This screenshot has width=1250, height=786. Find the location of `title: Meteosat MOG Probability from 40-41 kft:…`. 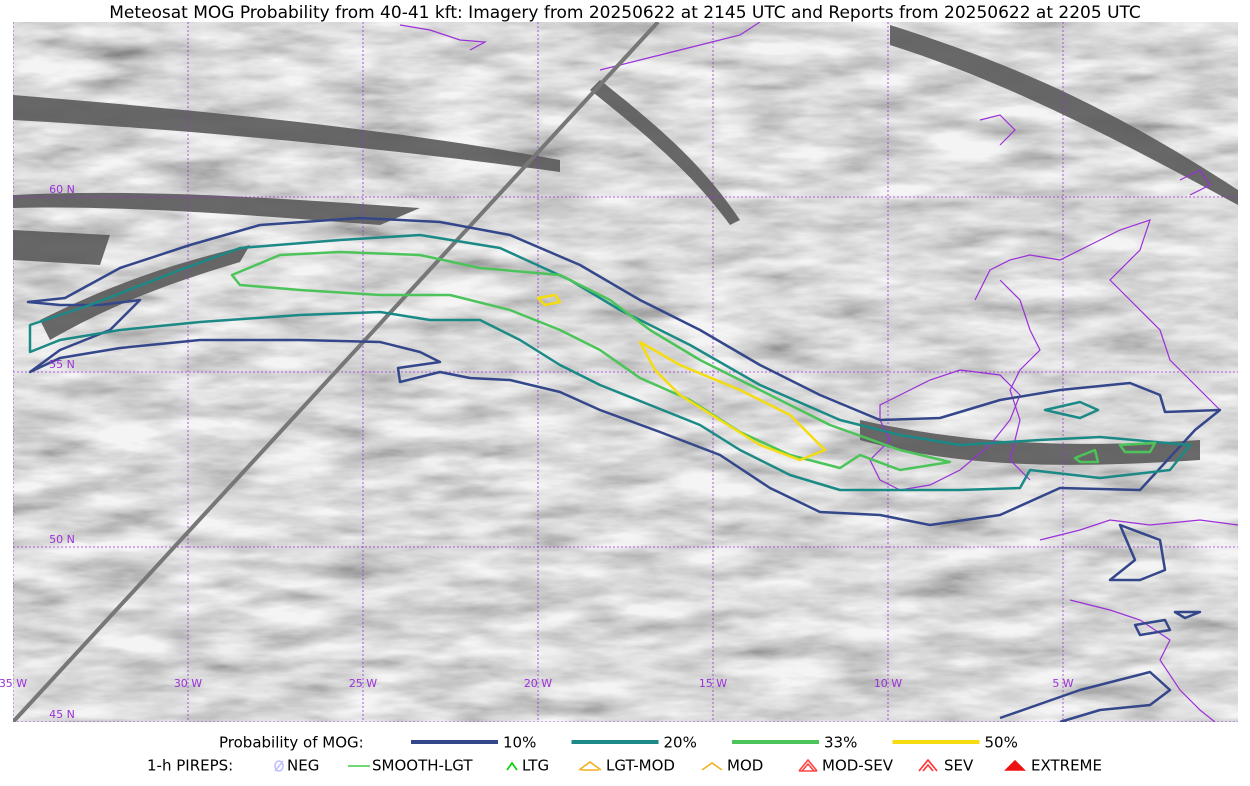

title: Meteosat MOG Probability from 40-41 kft:… is located at coordinates (625, 13).